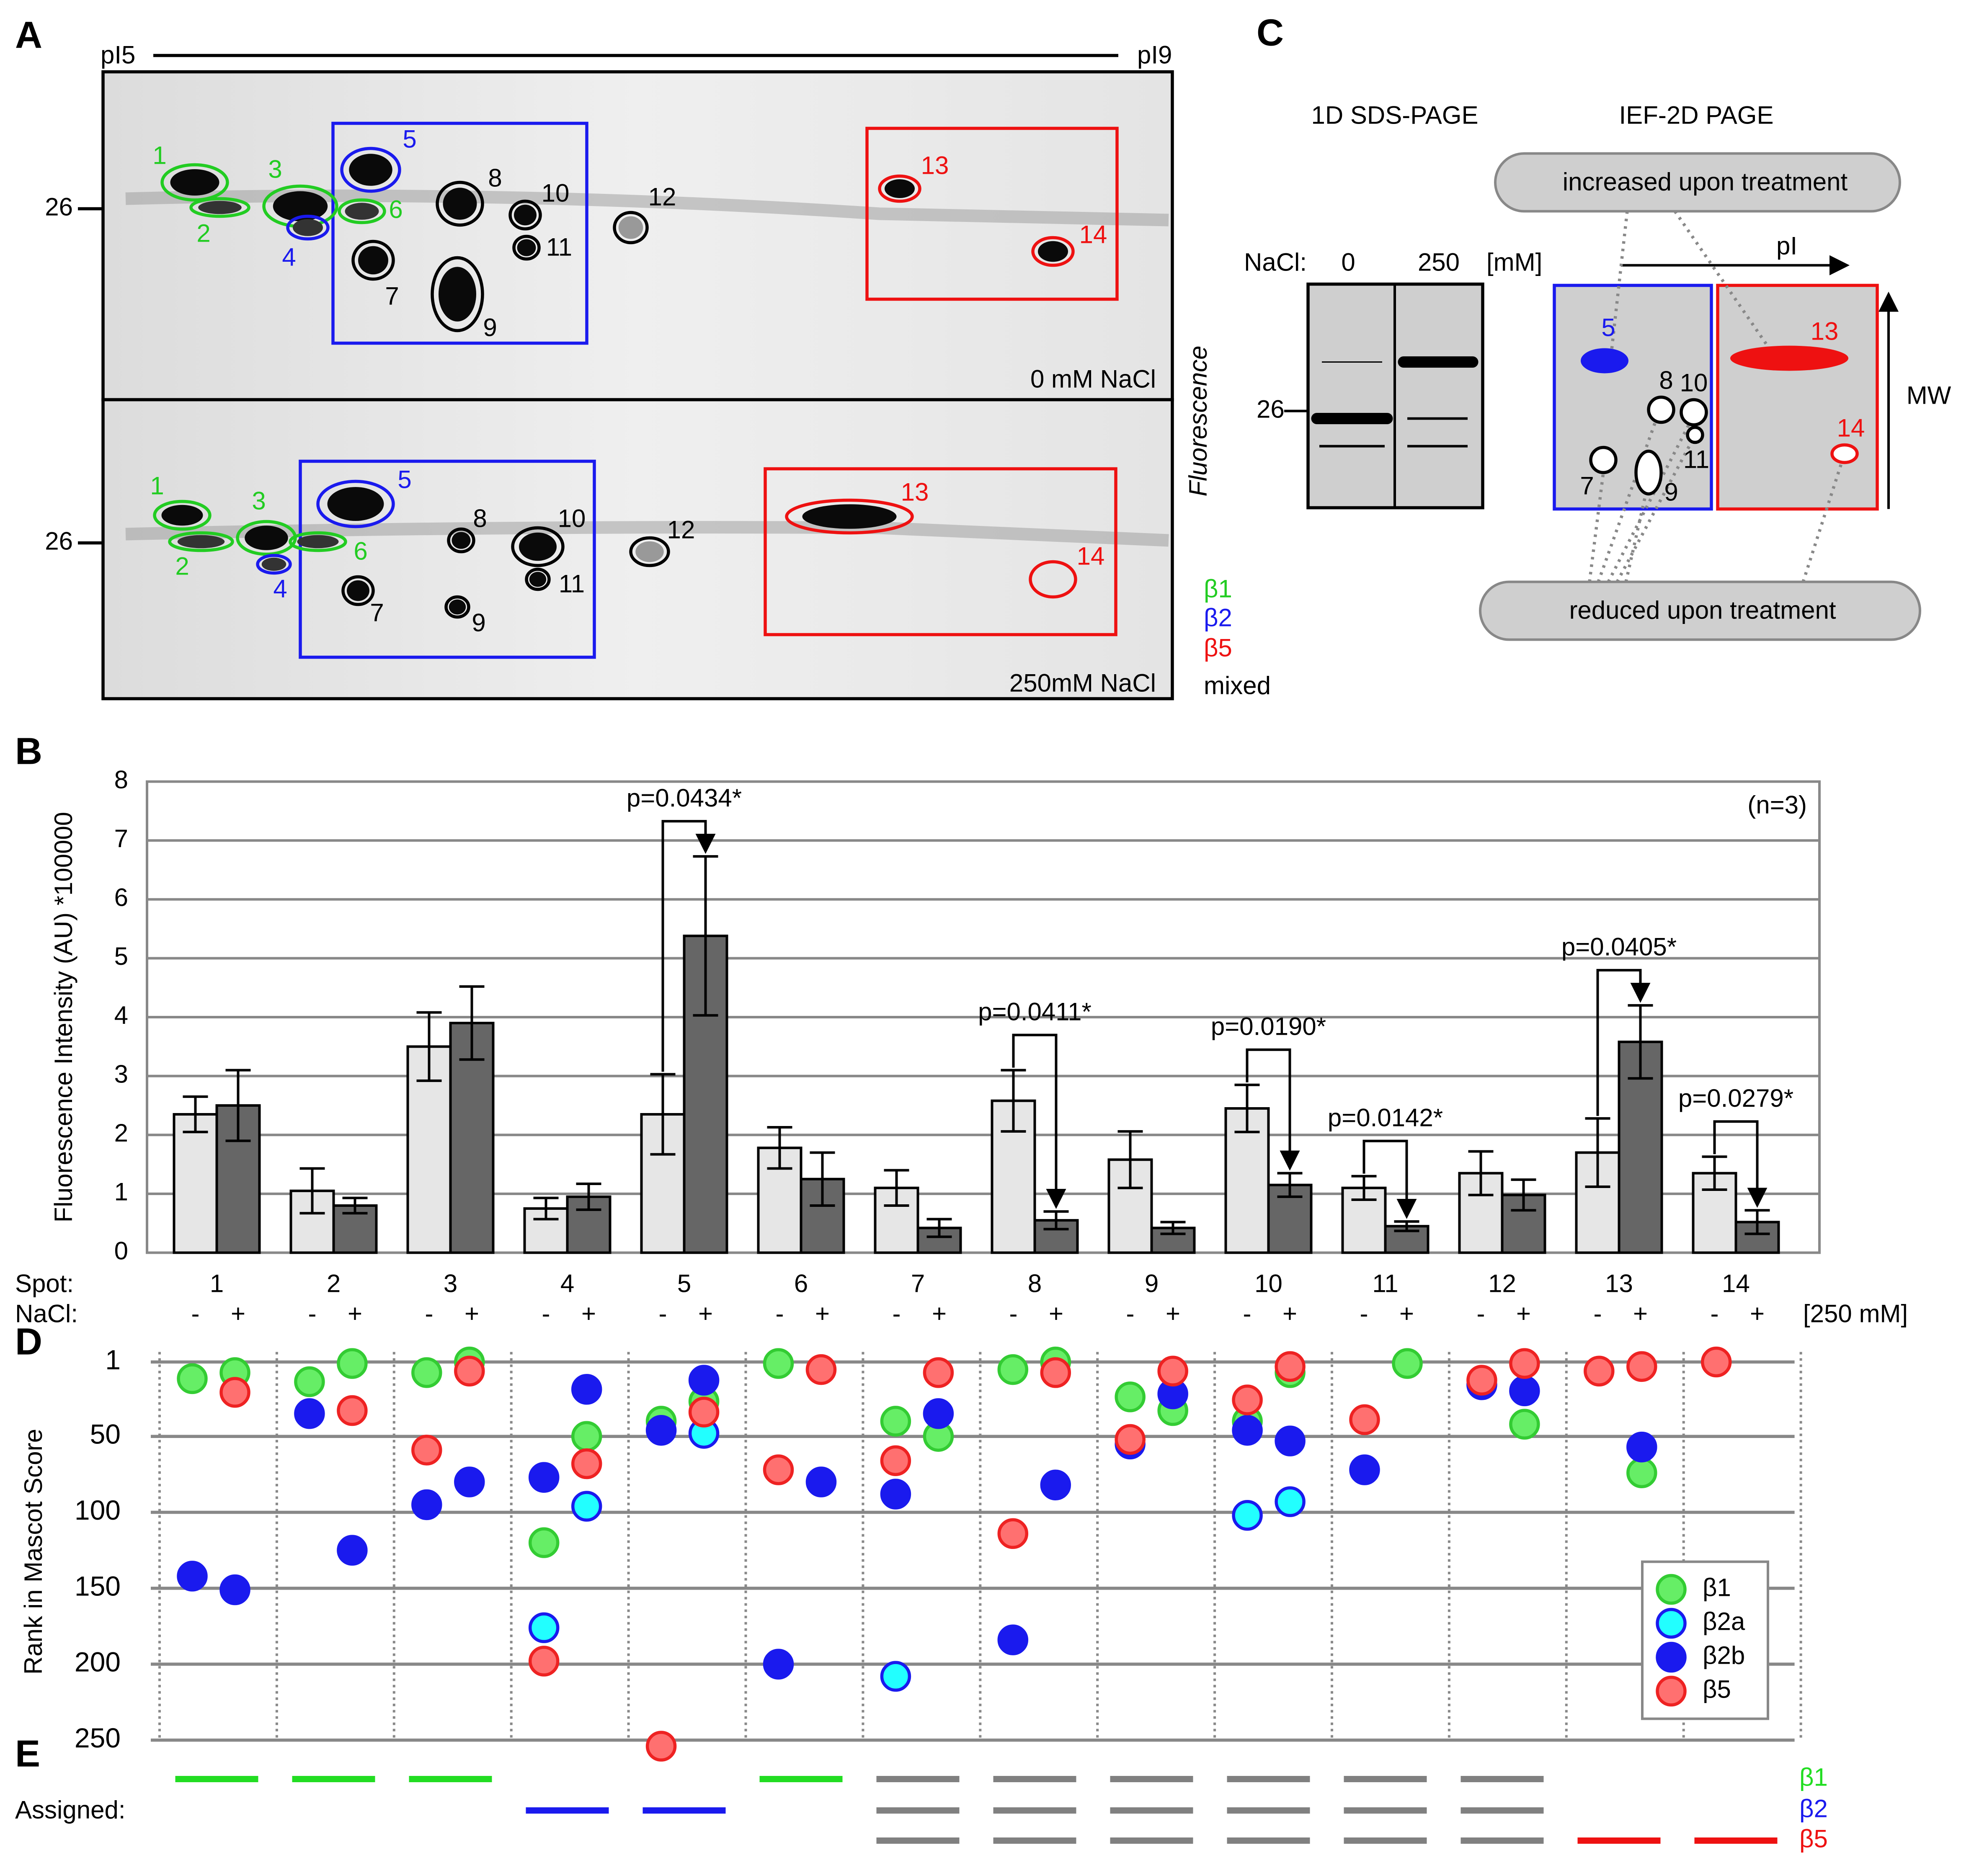  I want to click on x-tick-label: 6, so click(801, 1283).